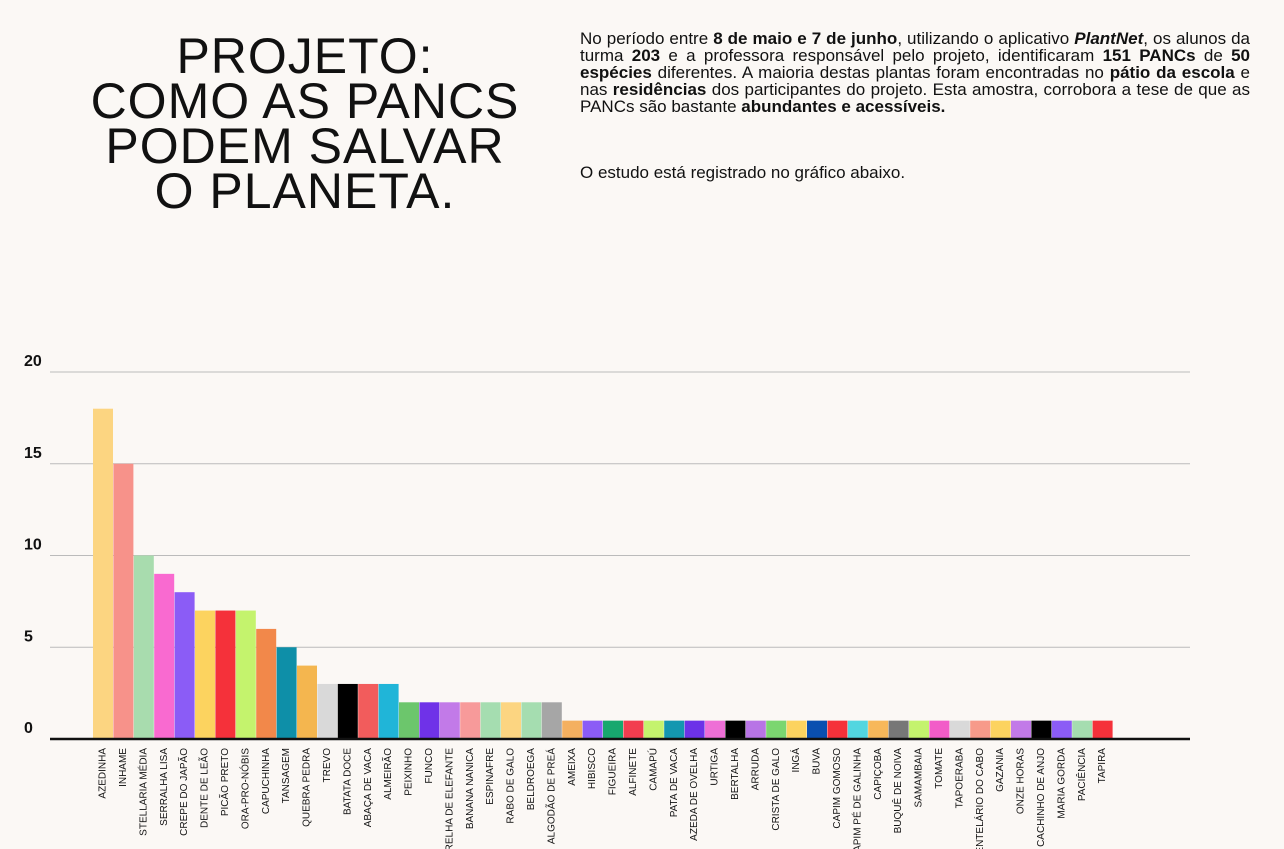 This screenshot has height=849, width=1284. I want to click on x-tick-label: BERTALHA, so click(735, 774).